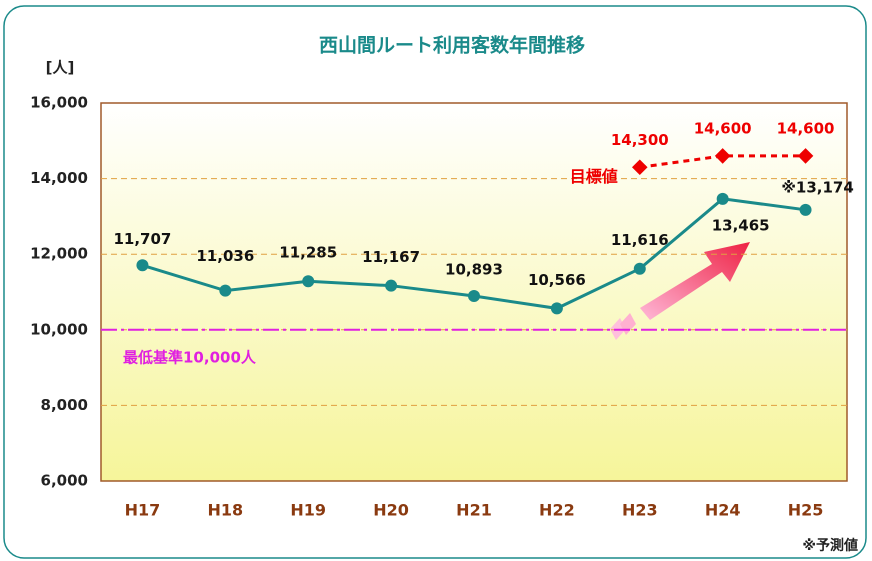 The height and width of the screenshot is (561, 872). What do you see at coordinates (59, 178) in the screenshot?
I see `y-tick-label: 14,000` at bounding box center [59, 178].